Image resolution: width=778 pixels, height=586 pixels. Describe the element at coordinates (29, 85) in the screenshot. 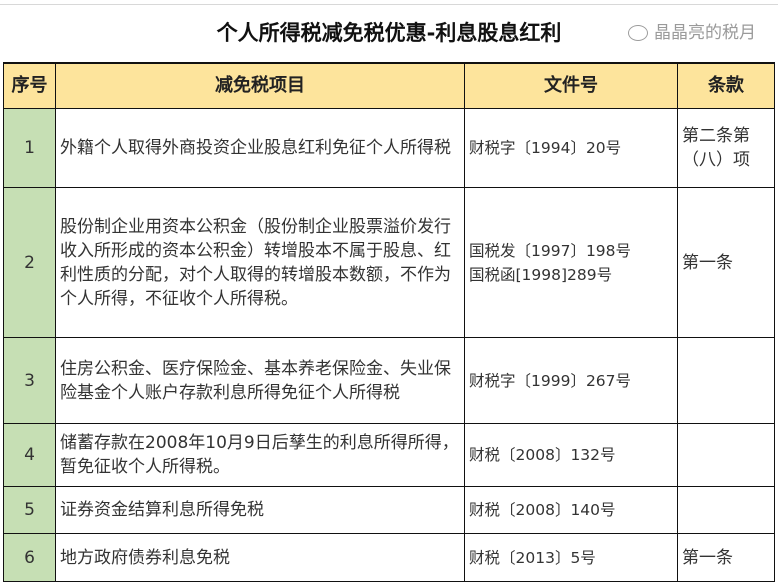

I see `header-seq: 序号` at that location.